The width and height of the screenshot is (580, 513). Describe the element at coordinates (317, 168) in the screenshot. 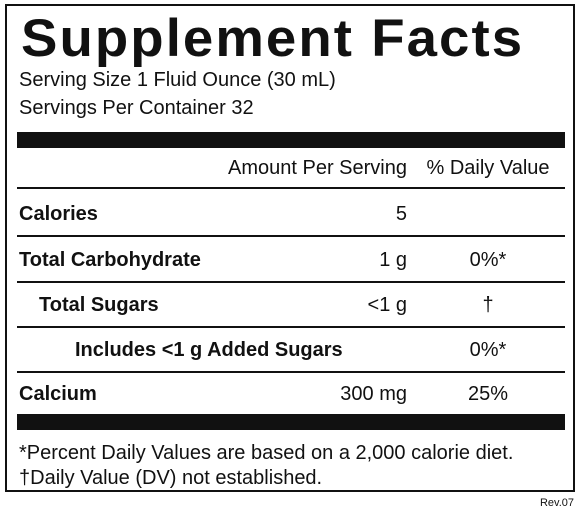

I see `amount-header: Amount Per Serving` at that location.